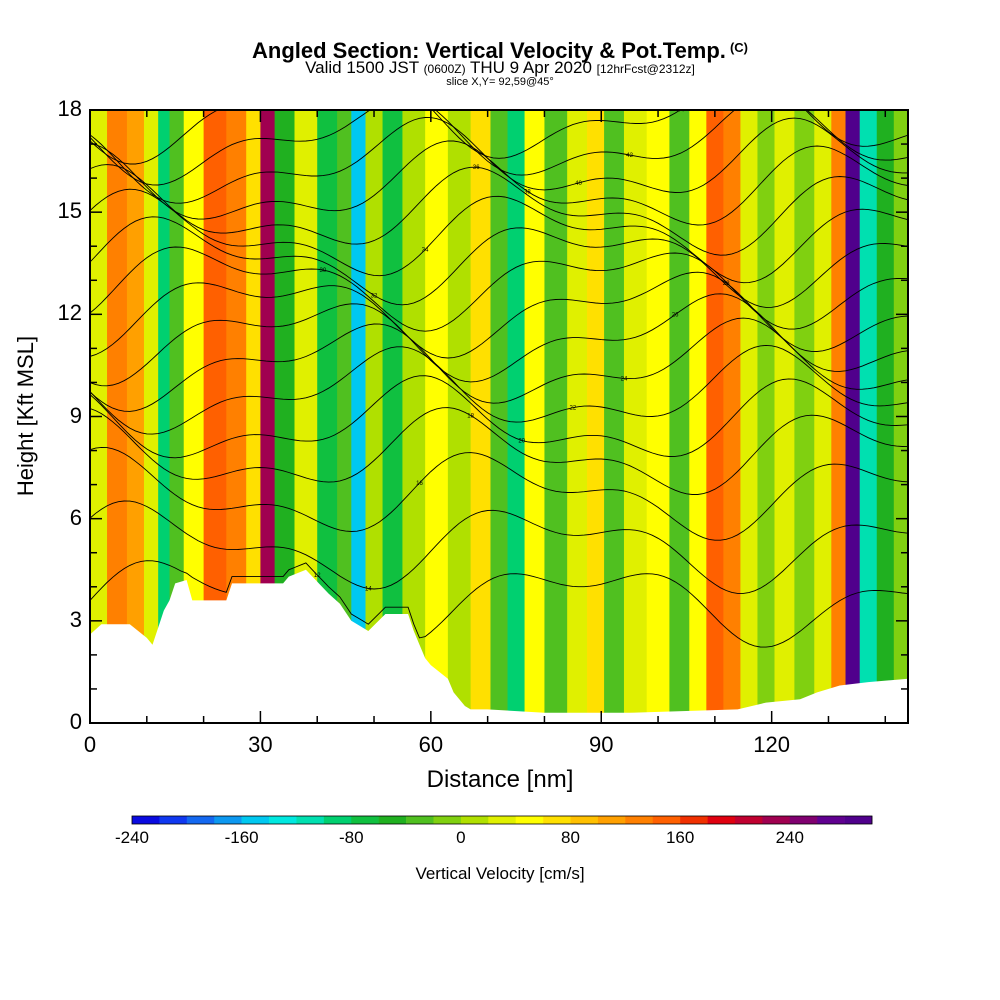  Describe the element at coordinates (476, 168) in the screenshot. I see `isentrope-label: 36` at that location.